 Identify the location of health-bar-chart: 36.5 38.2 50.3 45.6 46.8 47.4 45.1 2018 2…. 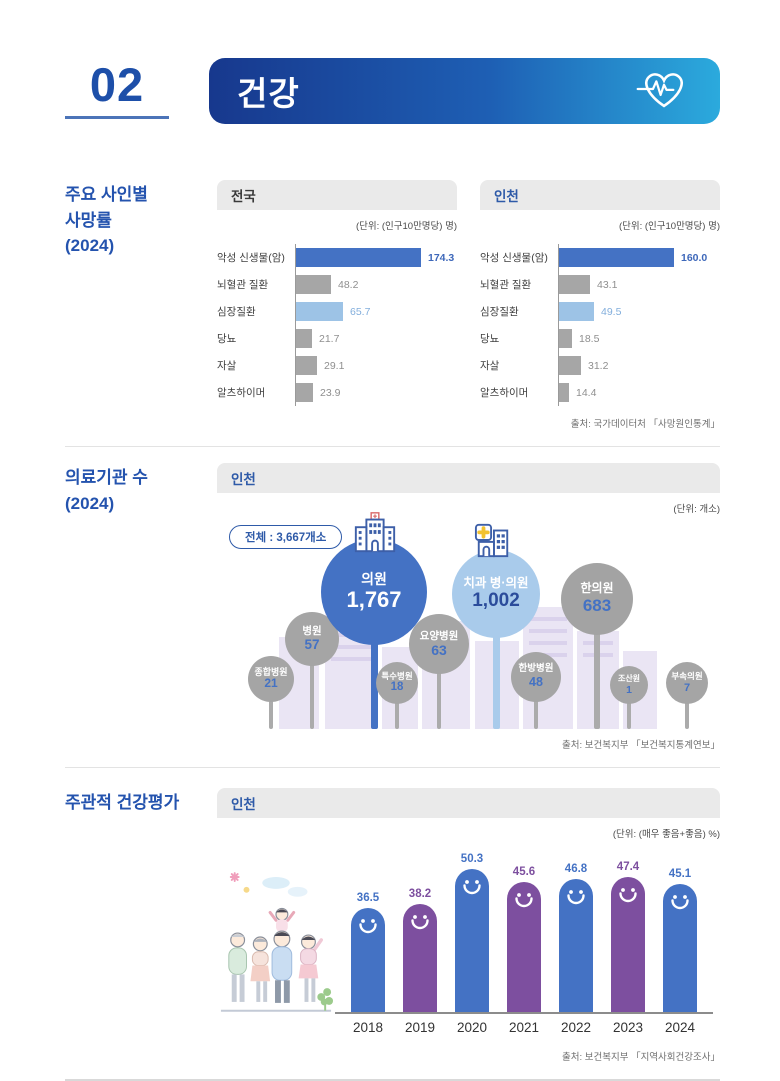
(468, 939).